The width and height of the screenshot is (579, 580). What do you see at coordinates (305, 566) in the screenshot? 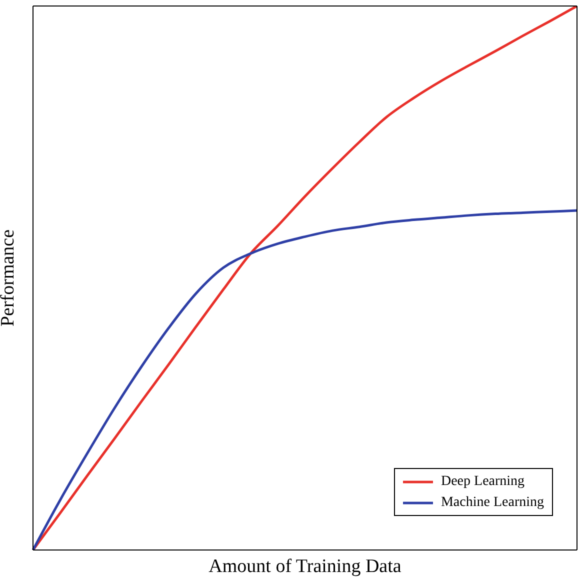
I see `x-axis-title: Amount of Training Data` at bounding box center [305, 566].